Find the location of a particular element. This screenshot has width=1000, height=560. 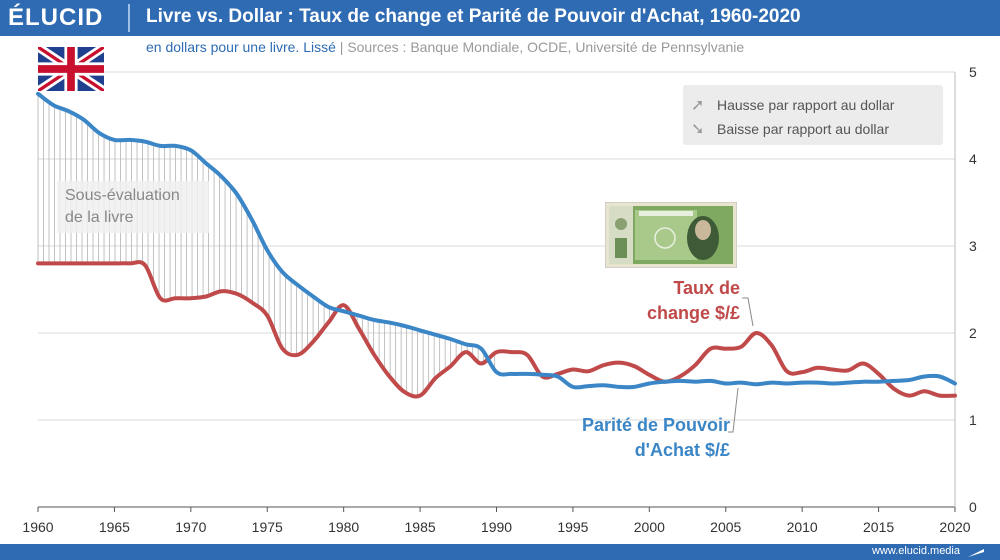

undervaluation-annotation: Sous-évaluation de la livre is located at coordinates (133, 207).